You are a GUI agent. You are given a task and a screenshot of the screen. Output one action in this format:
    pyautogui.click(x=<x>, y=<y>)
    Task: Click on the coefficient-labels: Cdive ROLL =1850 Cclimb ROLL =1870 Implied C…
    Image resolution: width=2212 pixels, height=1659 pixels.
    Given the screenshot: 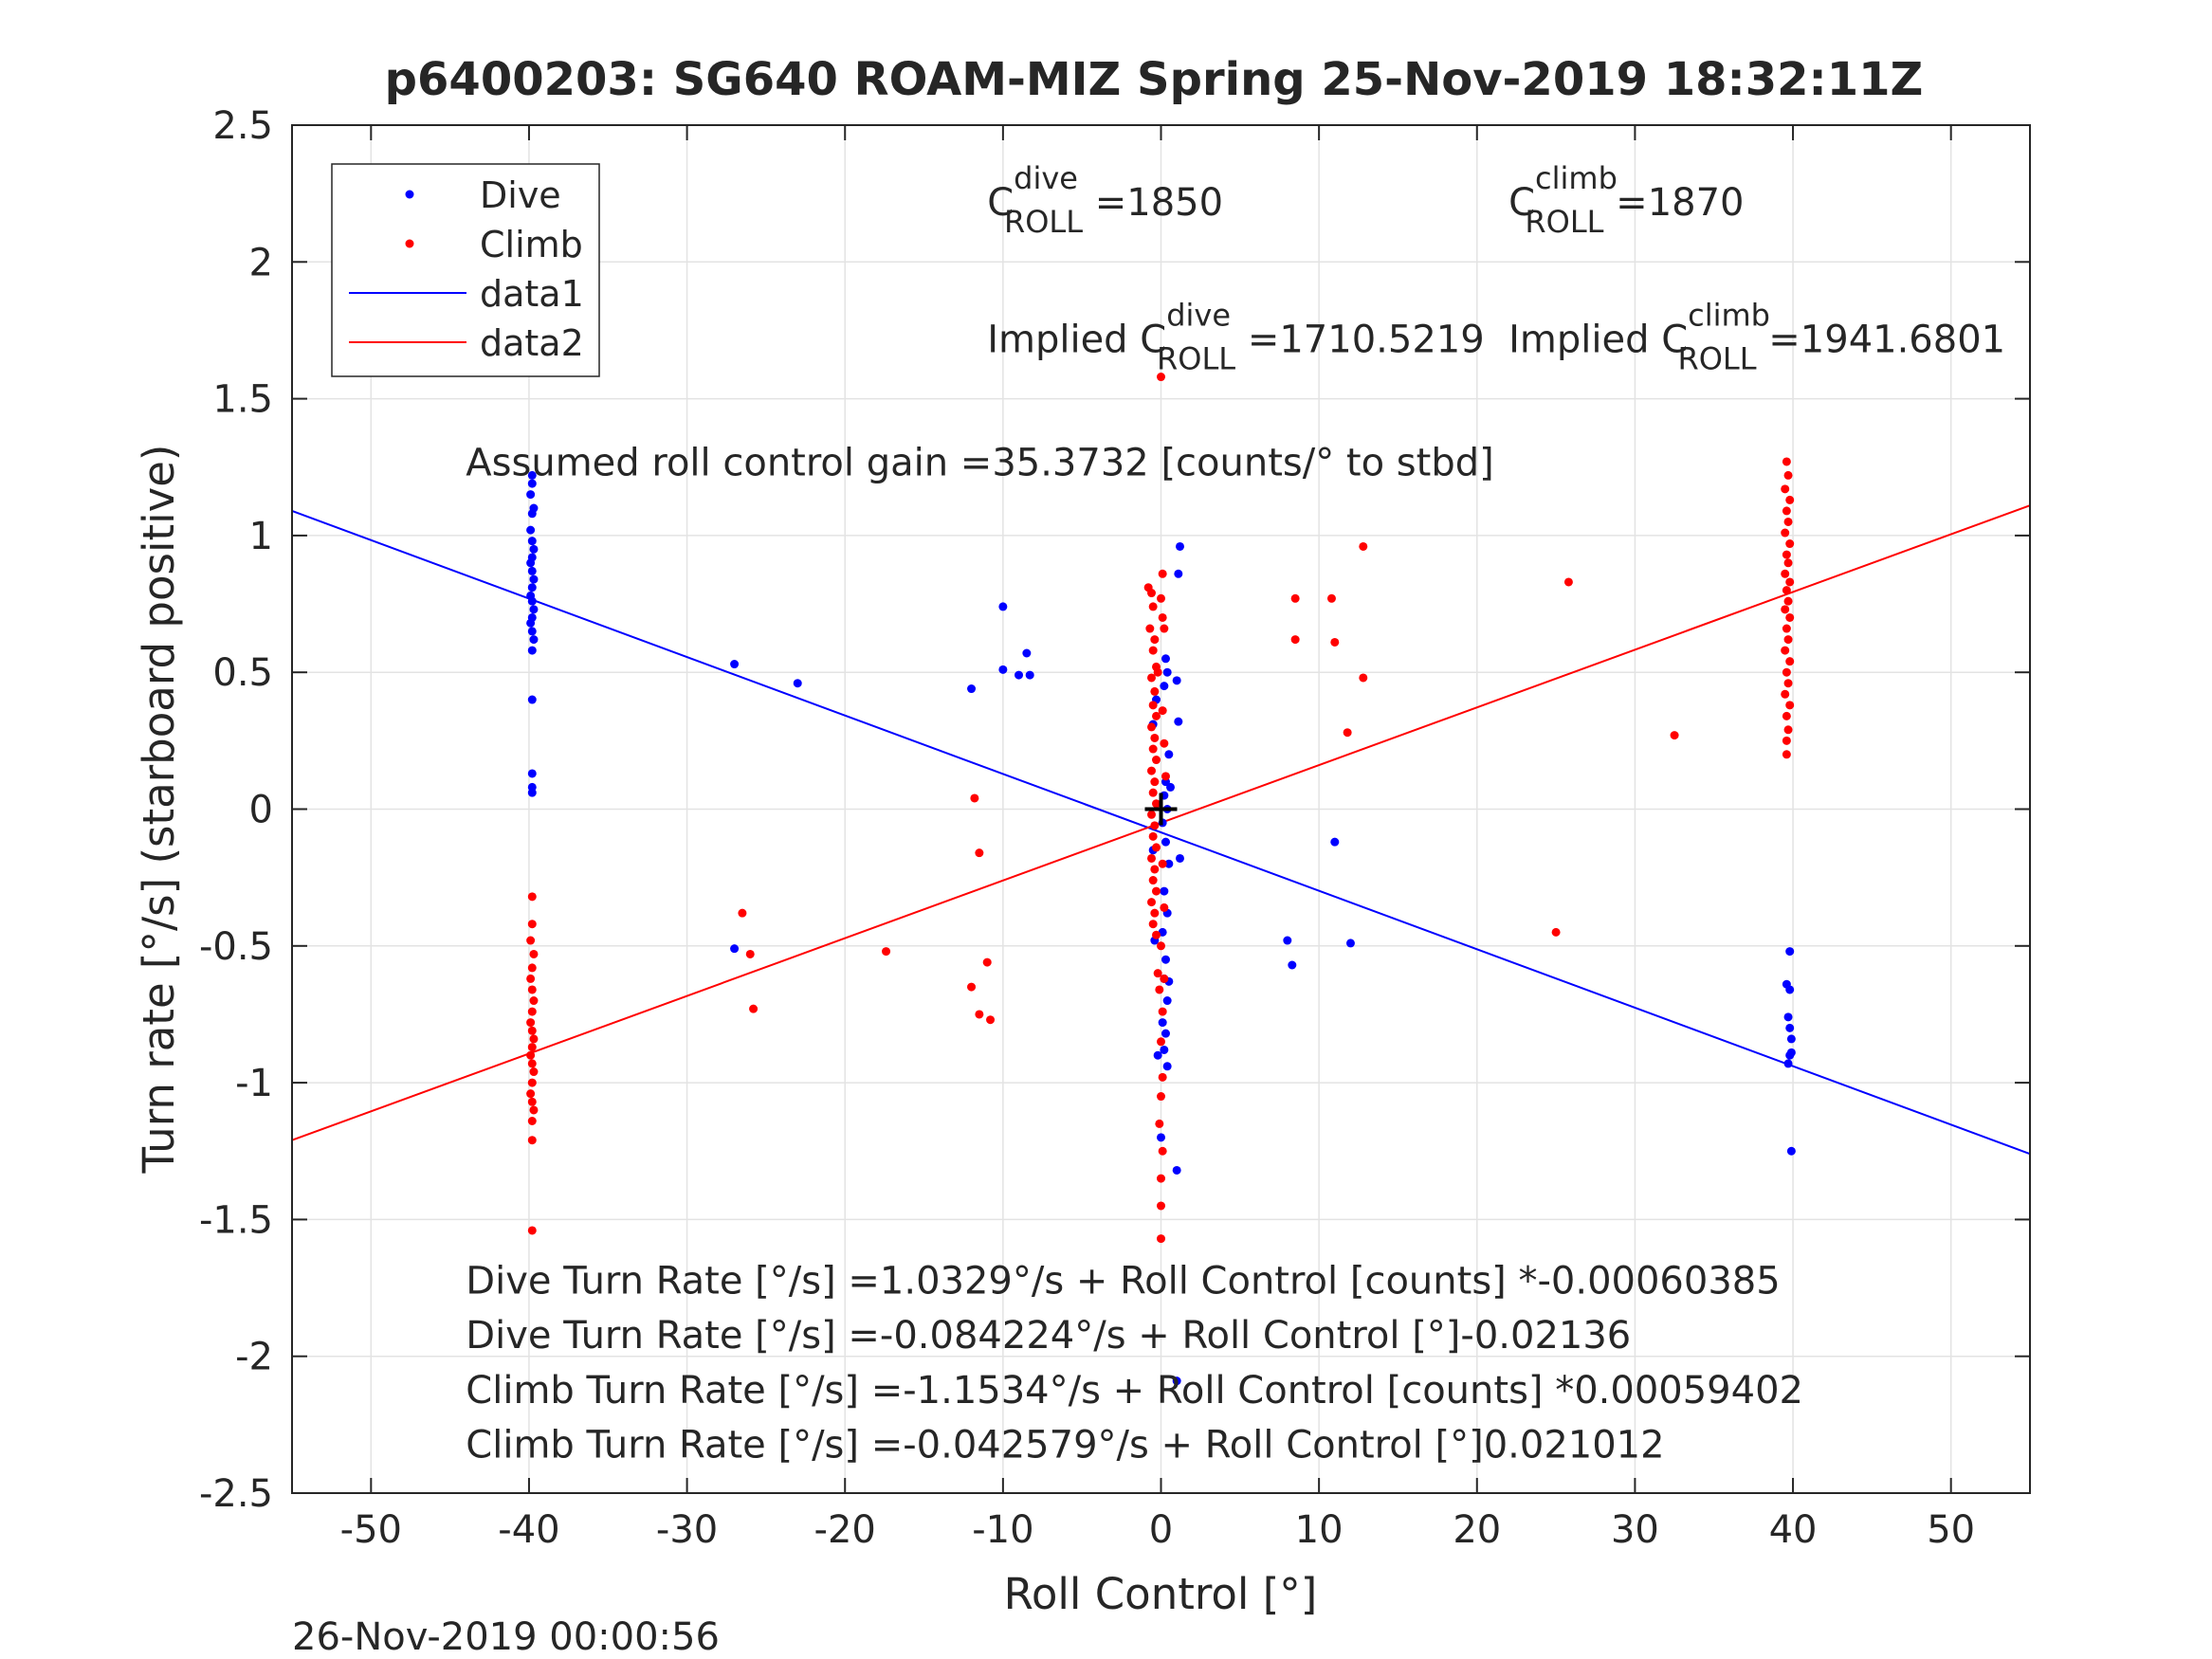 What is the action you would take?
    pyautogui.click(x=1496, y=268)
    